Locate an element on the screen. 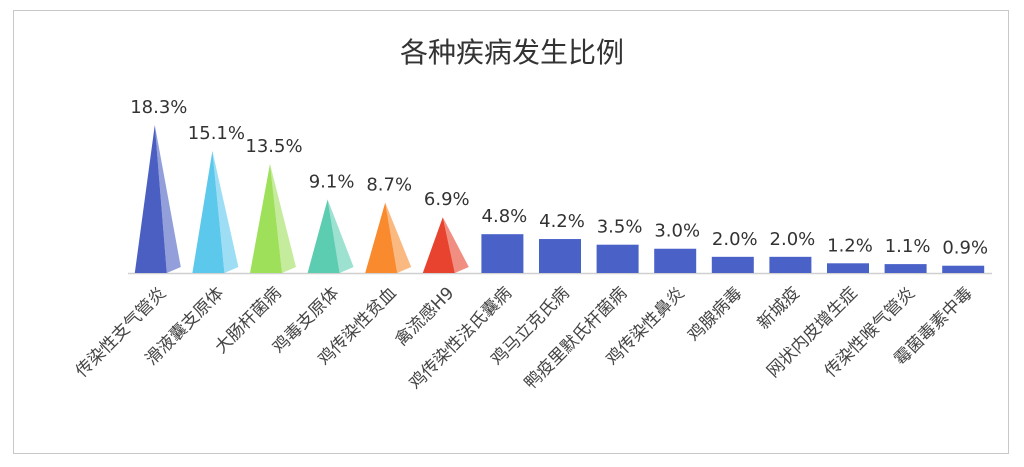 The image size is (1024, 467). data-label: 3.0% is located at coordinates (677, 231).